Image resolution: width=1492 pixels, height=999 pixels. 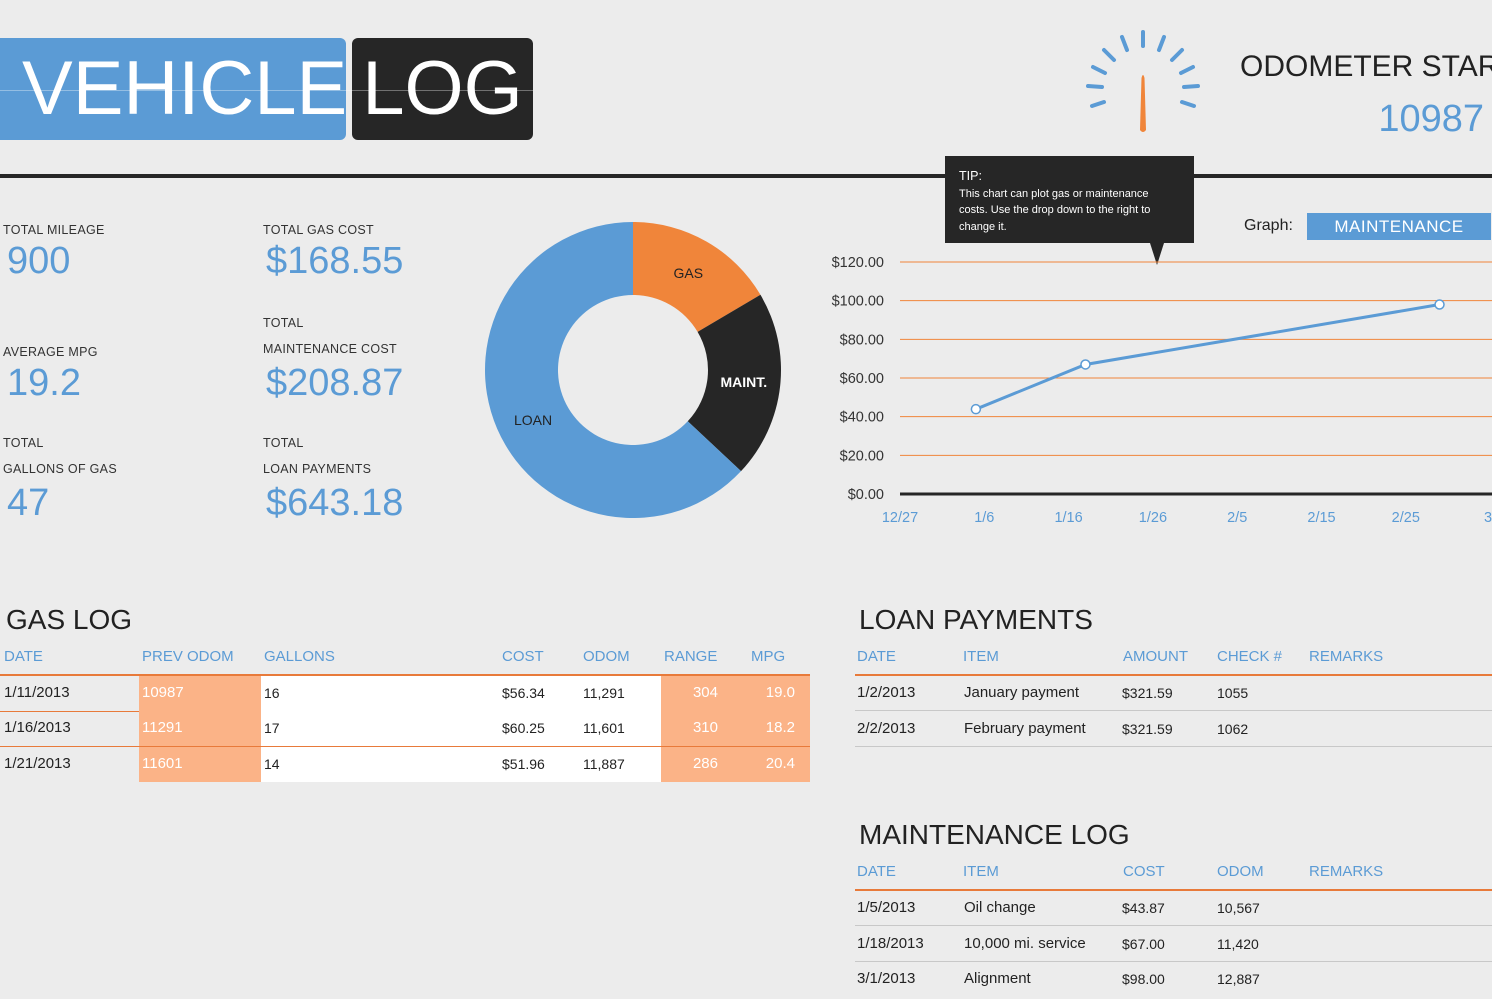 What do you see at coordinates (272, 763) in the screenshot?
I see `gas-log-gallons: 14` at bounding box center [272, 763].